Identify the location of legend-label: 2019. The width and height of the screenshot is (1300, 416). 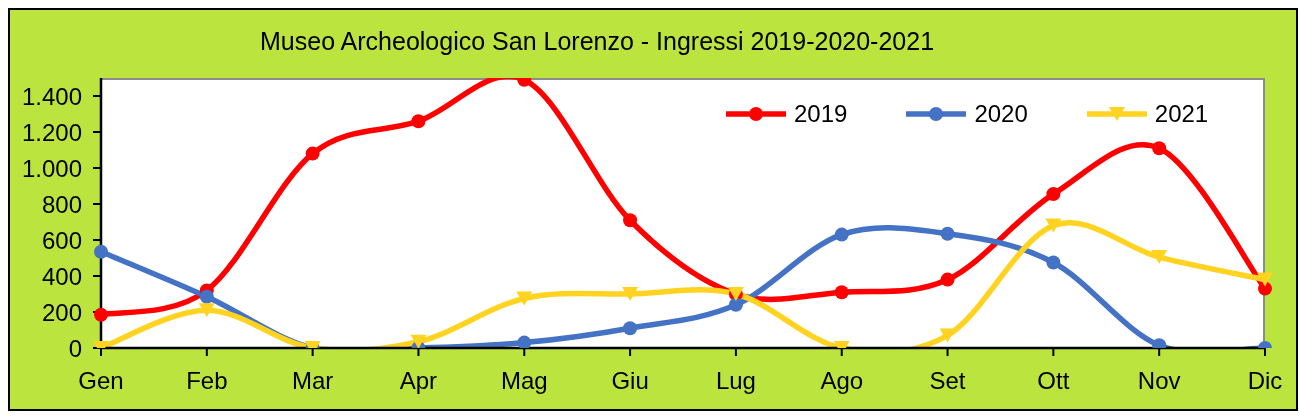
(821, 113).